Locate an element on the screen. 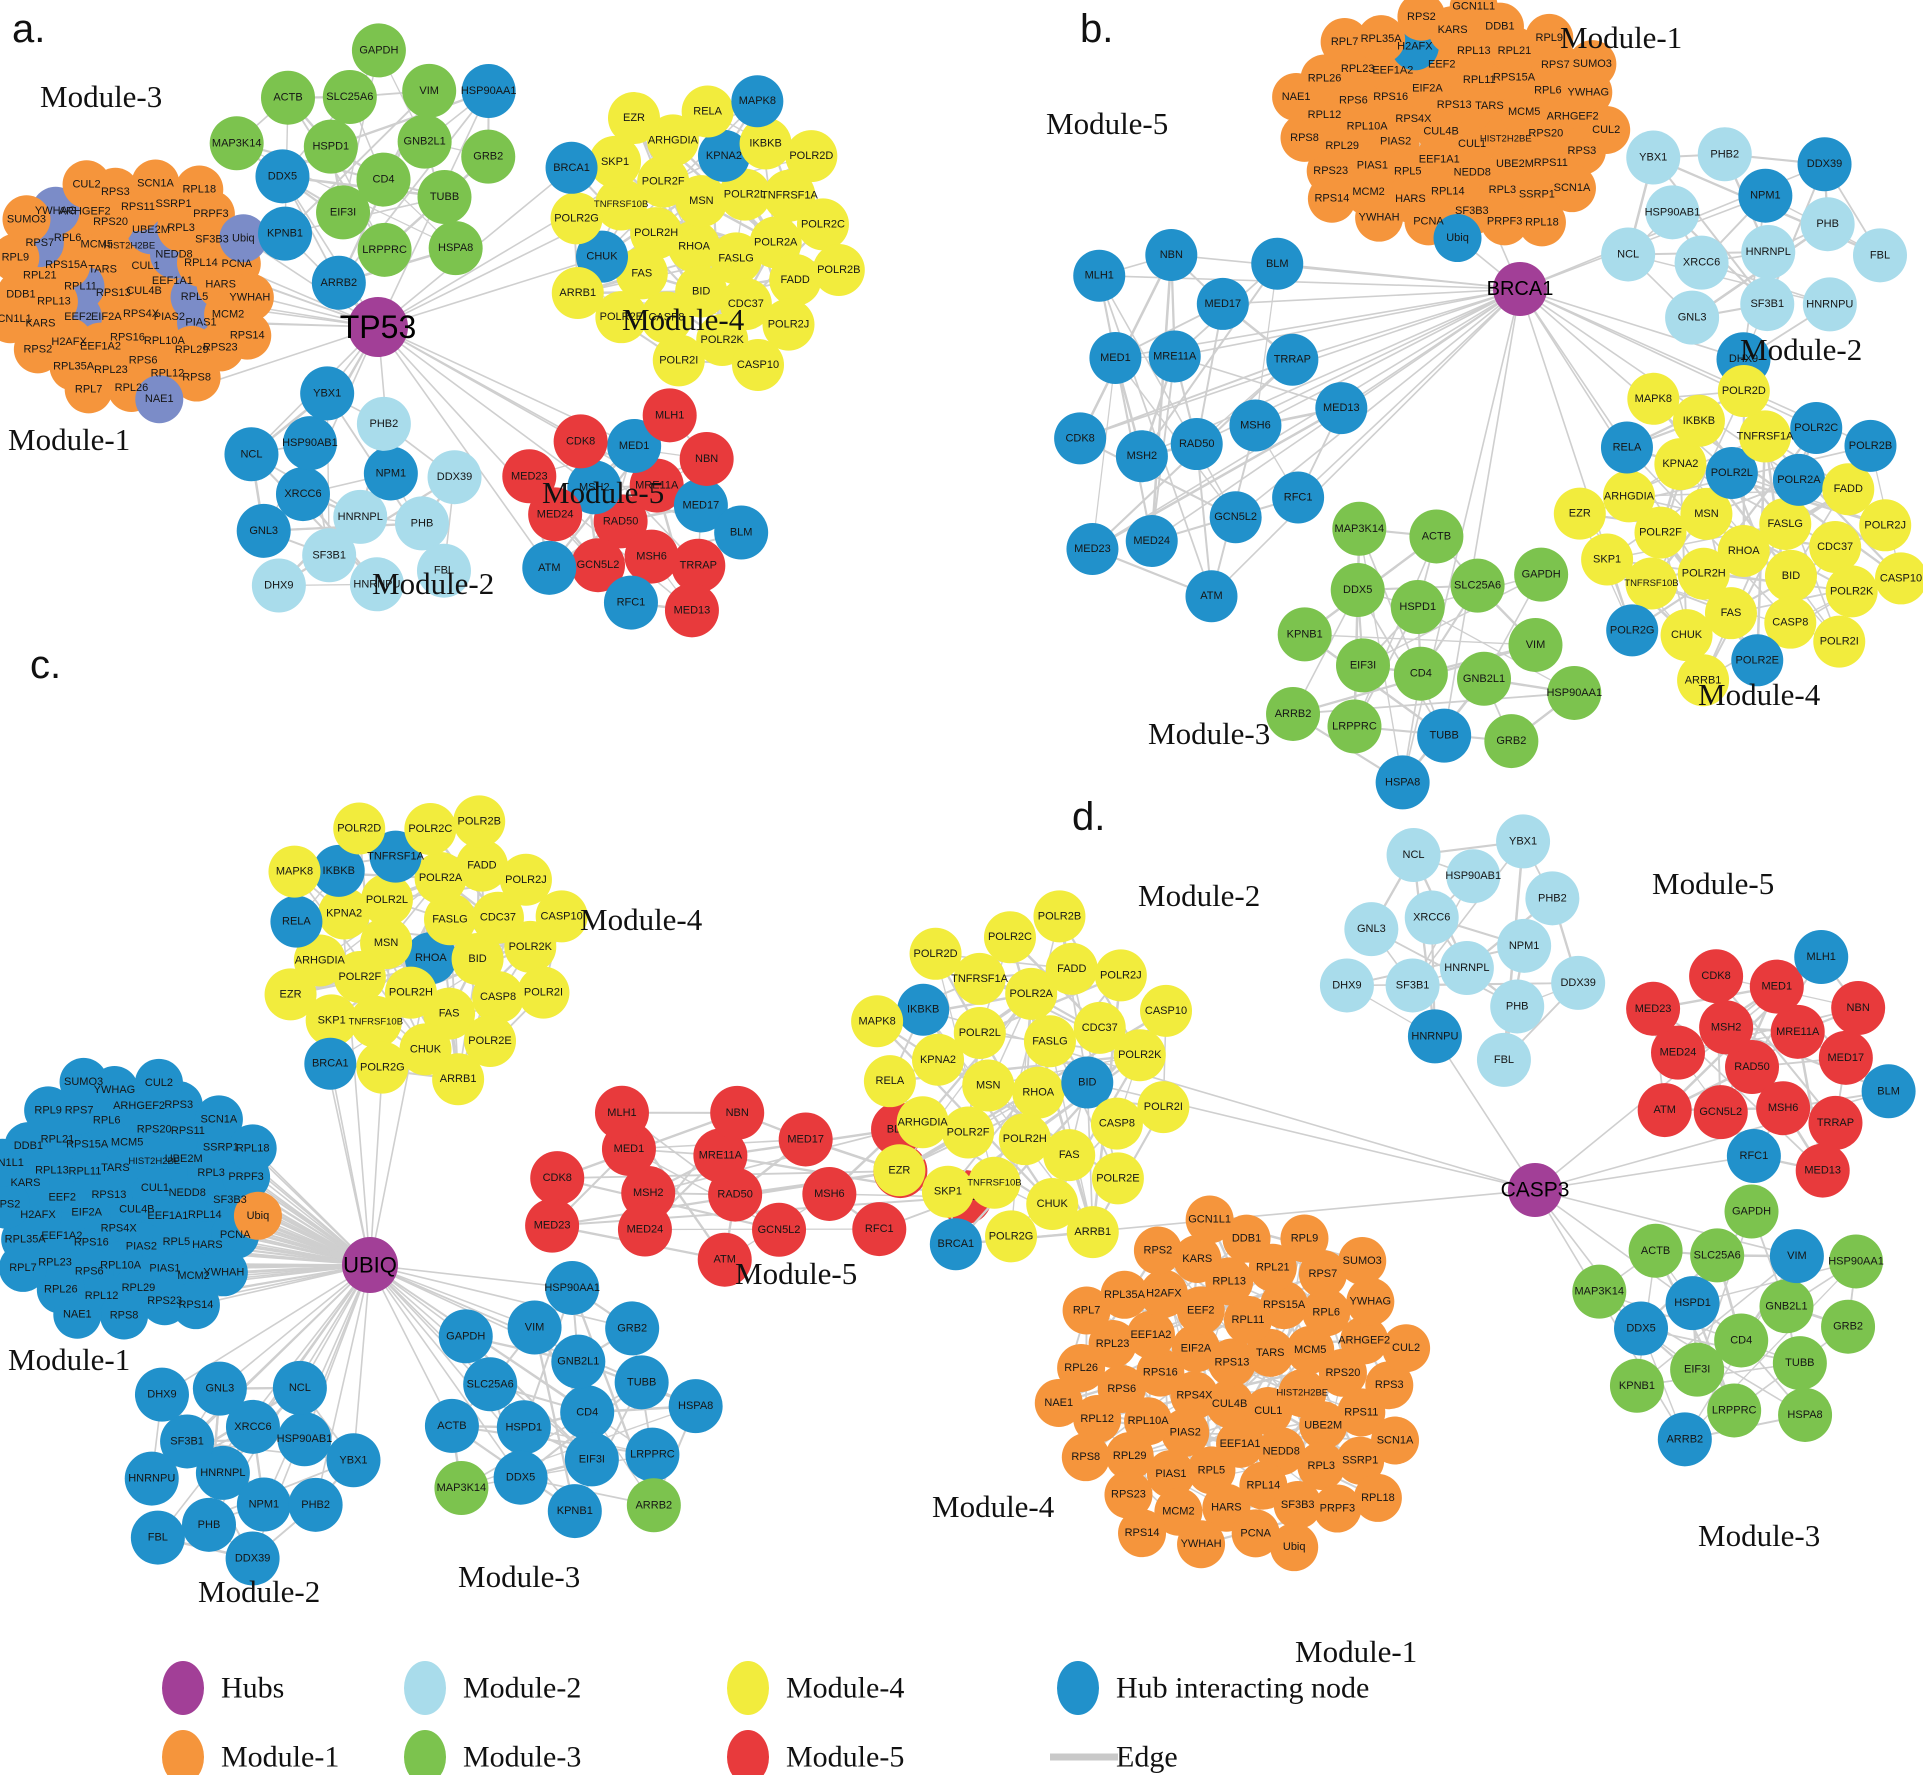 This screenshot has height=1775, width=1923. node-label-RPS6: RPS6 is located at coordinates (1121, 1389).